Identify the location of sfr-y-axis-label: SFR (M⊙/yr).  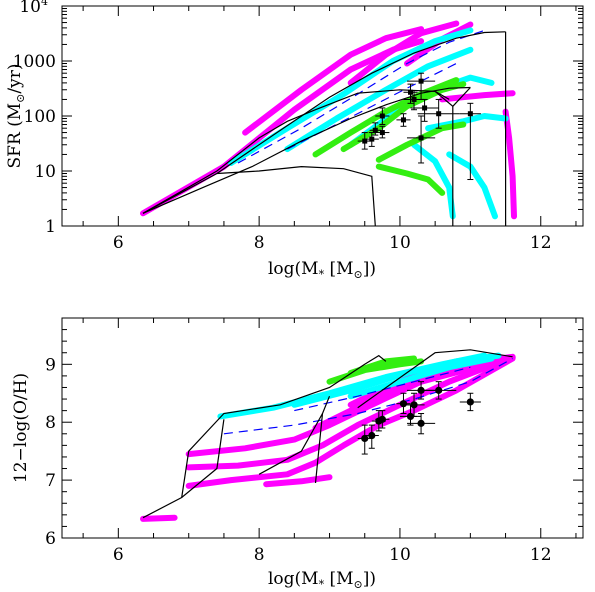
(16, 116).